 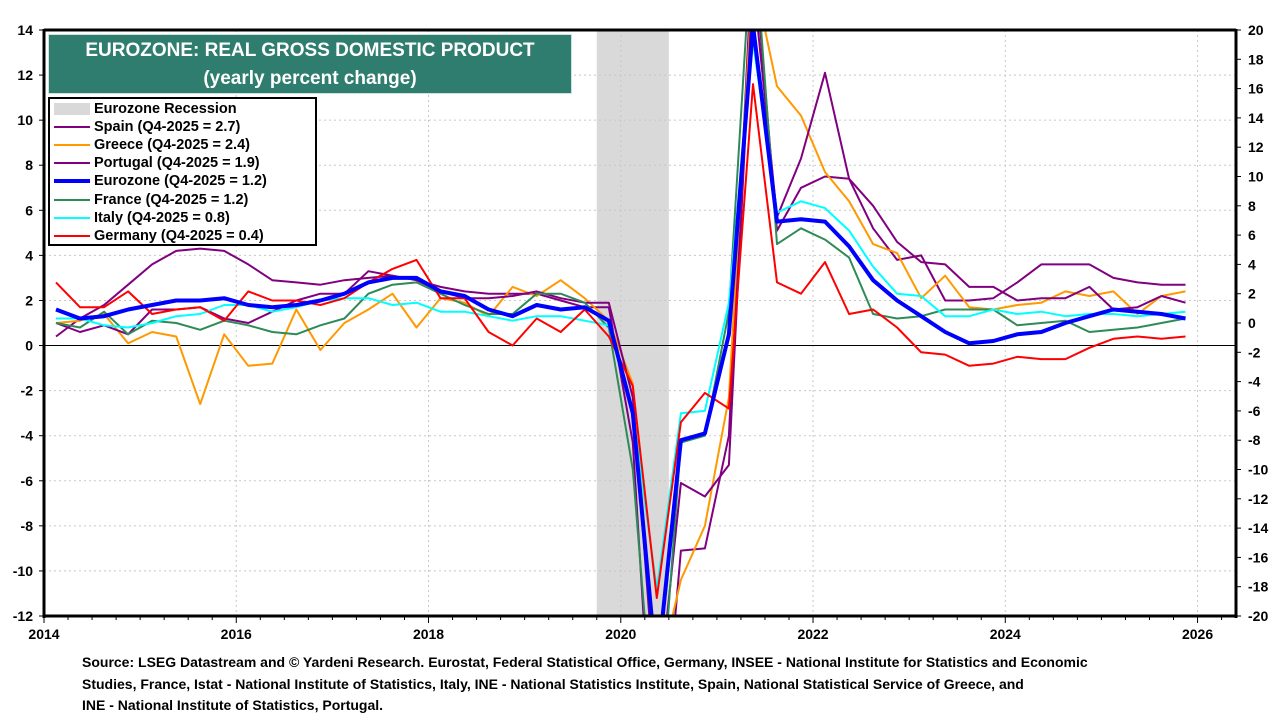 What do you see at coordinates (162, 217) in the screenshot?
I see `legend-label: Italy (Q4-2025 = 0.8)` at bounding box center [162, 217].